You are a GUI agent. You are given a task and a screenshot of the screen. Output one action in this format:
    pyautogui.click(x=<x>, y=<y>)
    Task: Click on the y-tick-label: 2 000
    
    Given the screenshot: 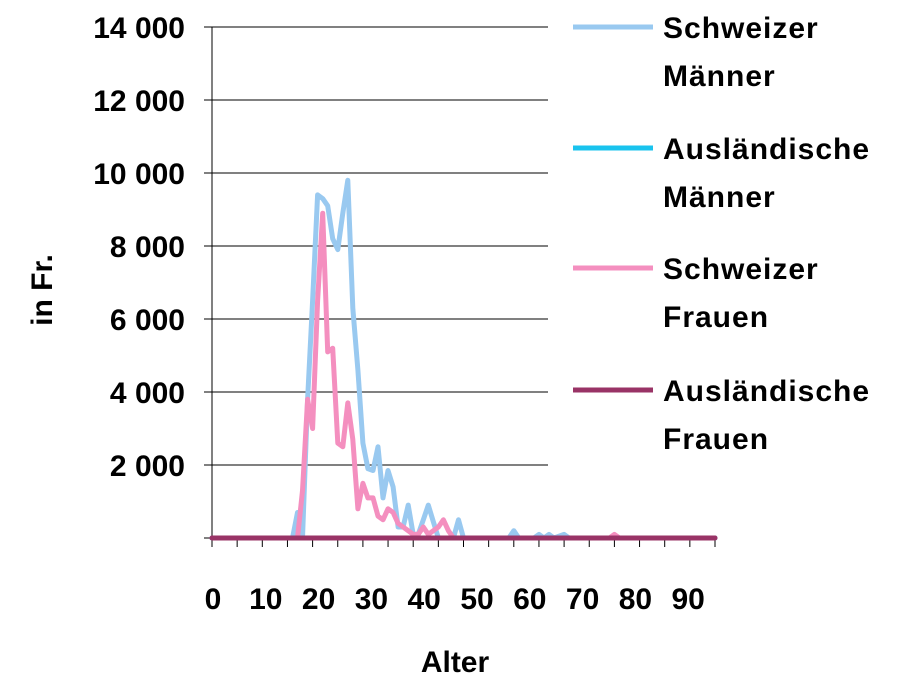 What is the action you would take?
    pyautogui.click(x=147, y=466)
    